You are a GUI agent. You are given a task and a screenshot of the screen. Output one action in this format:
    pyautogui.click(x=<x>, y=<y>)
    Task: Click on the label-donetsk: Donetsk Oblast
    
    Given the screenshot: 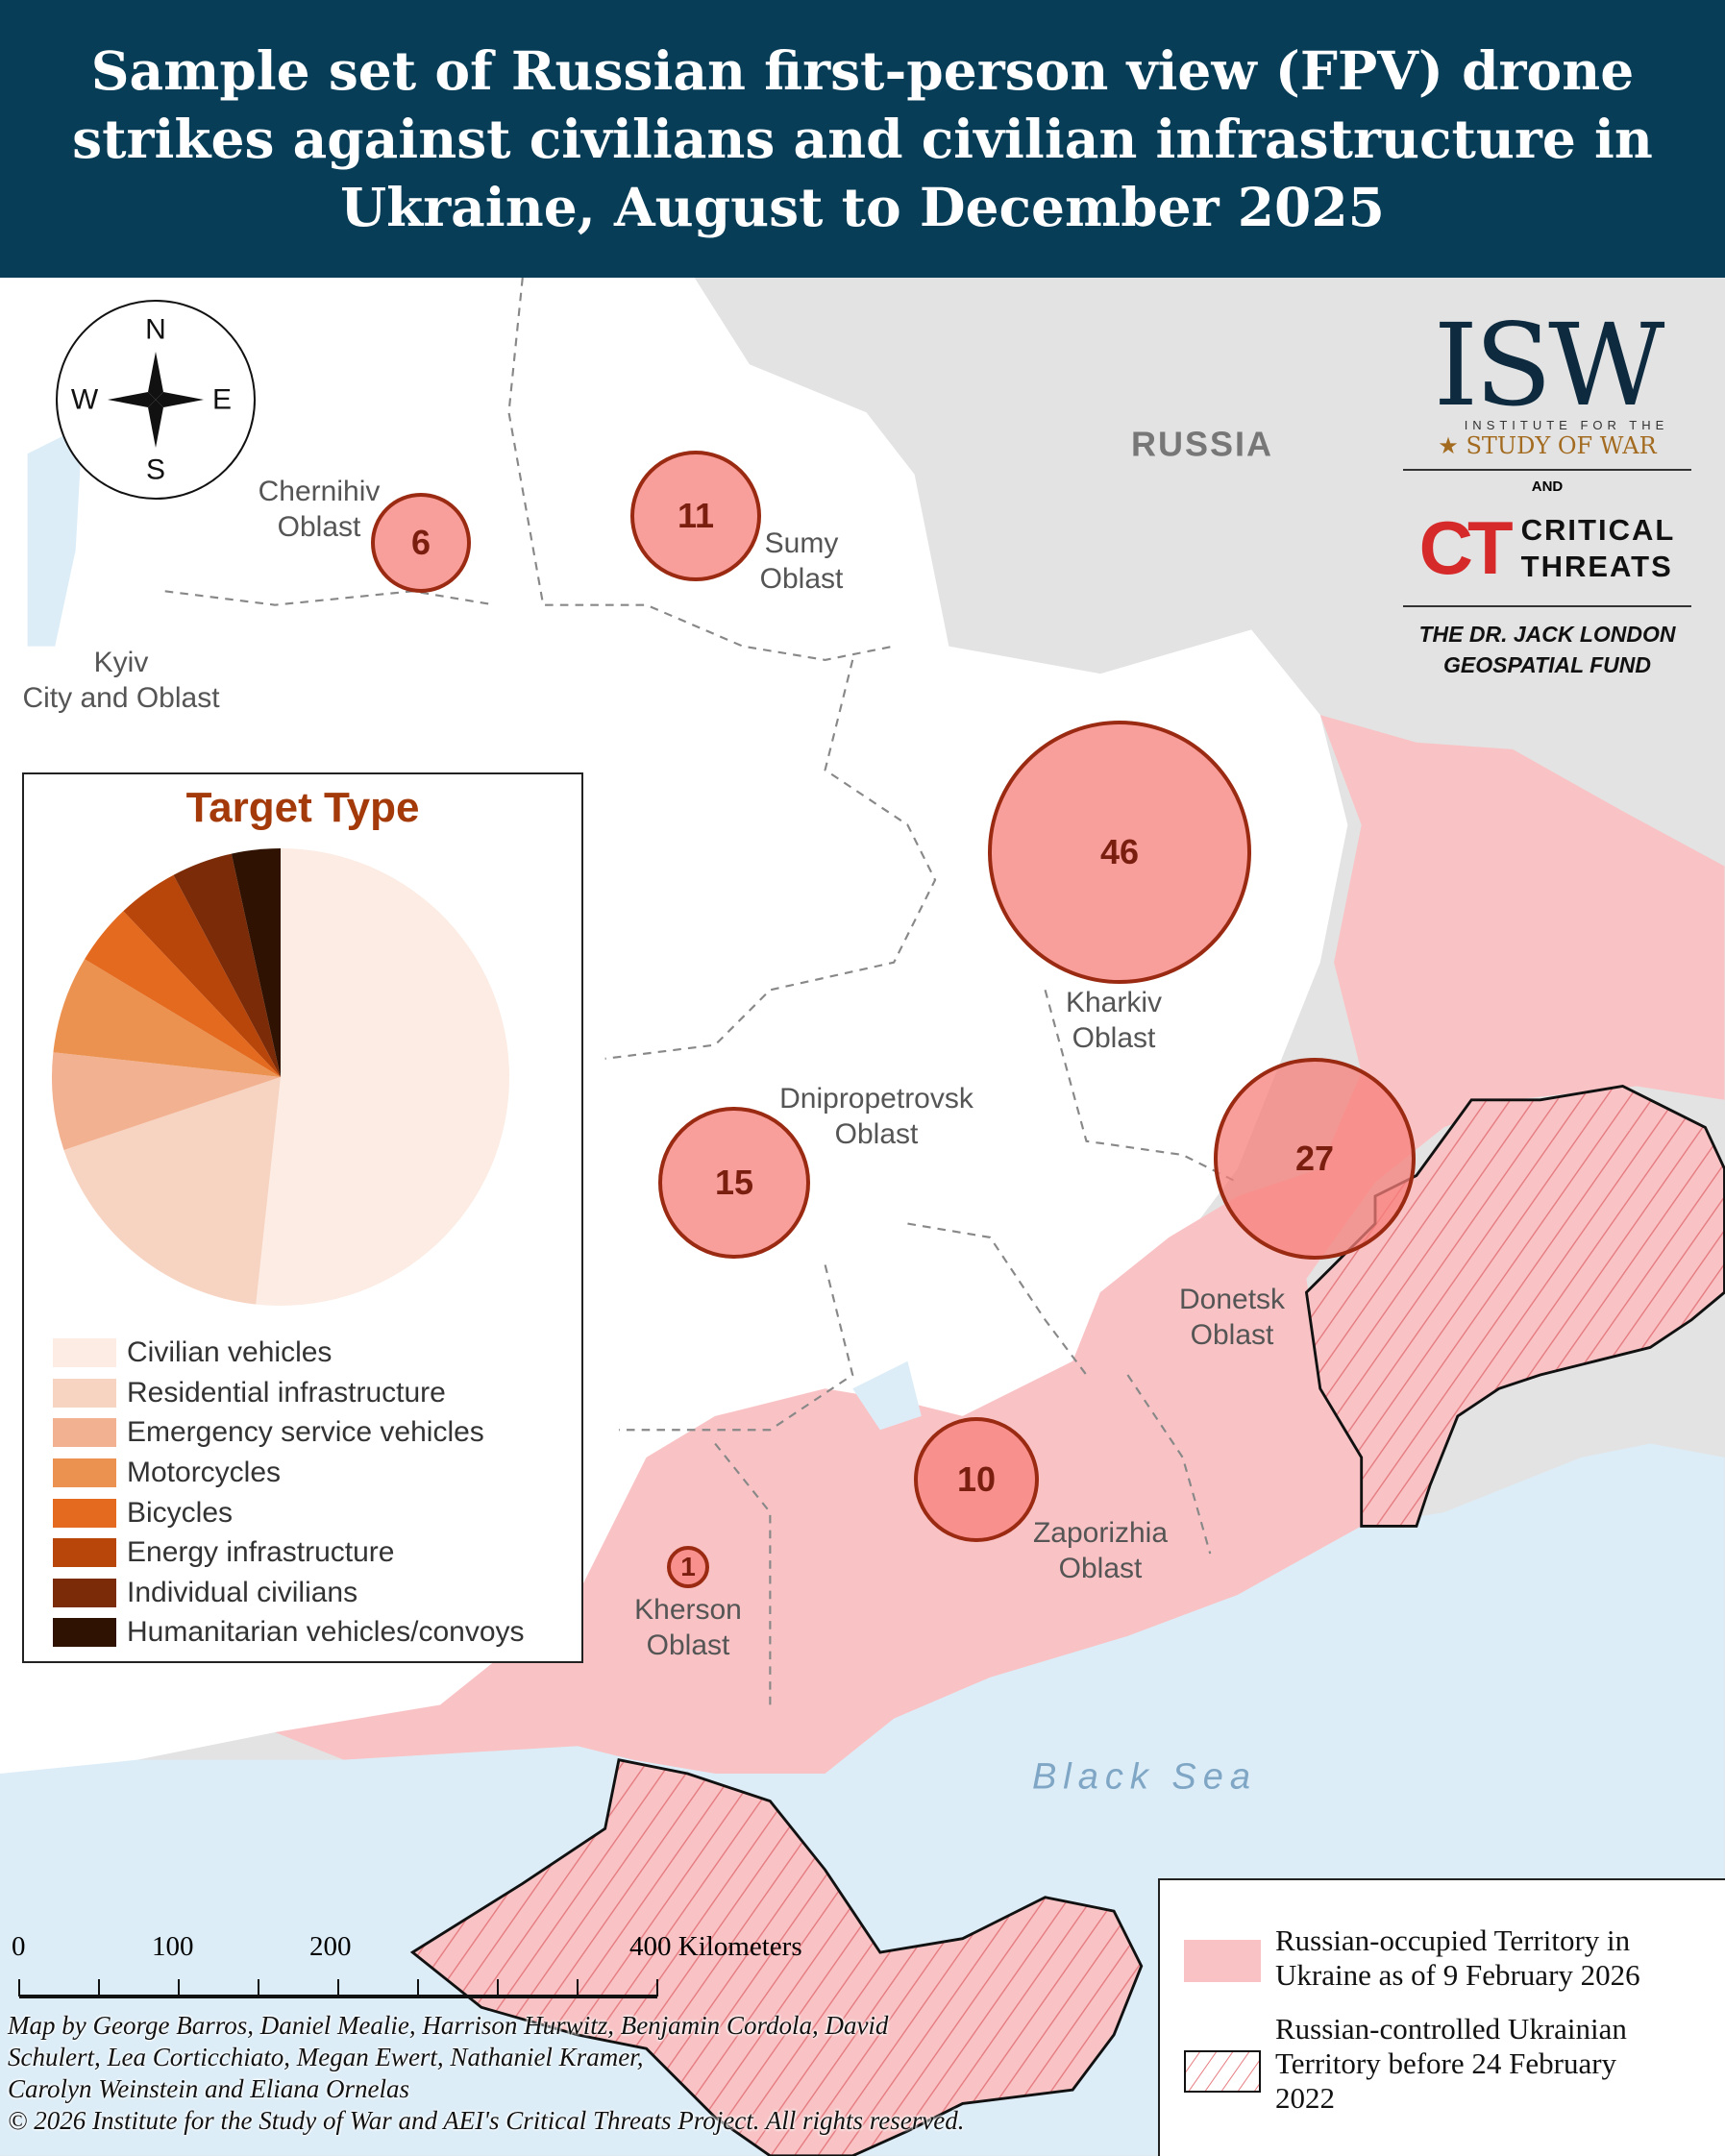 What is the action you would take?
    pyautogui.click(x=1232, y=1317)
    